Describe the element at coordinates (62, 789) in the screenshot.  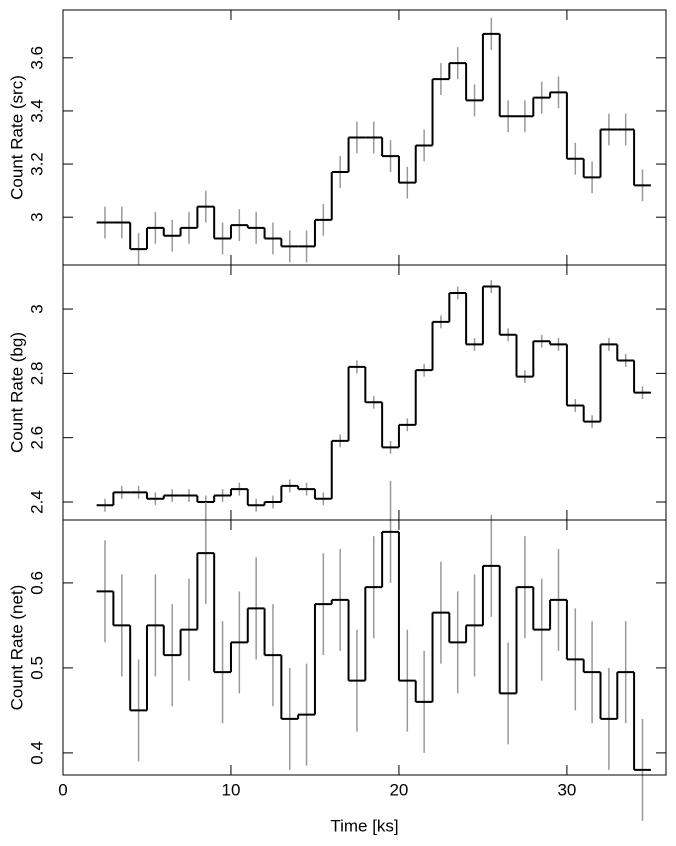
I see `x-tick-label: 0` at that location.